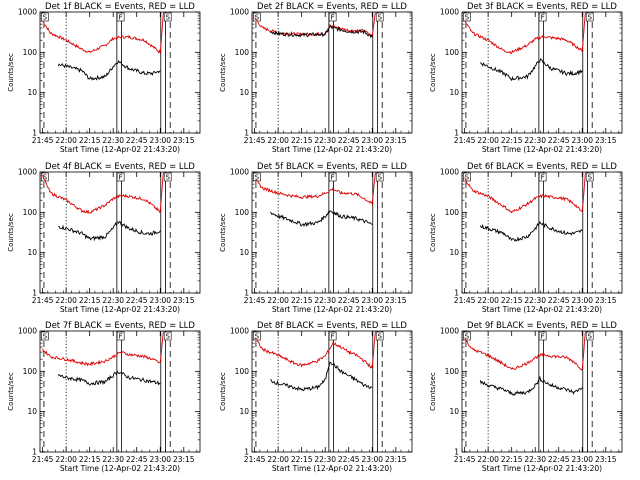 The width and height of the screenshot is (640, 480). I want to click on panel-title: Det 8f BLACK = Events, RED = LLD, so click(332, 326).